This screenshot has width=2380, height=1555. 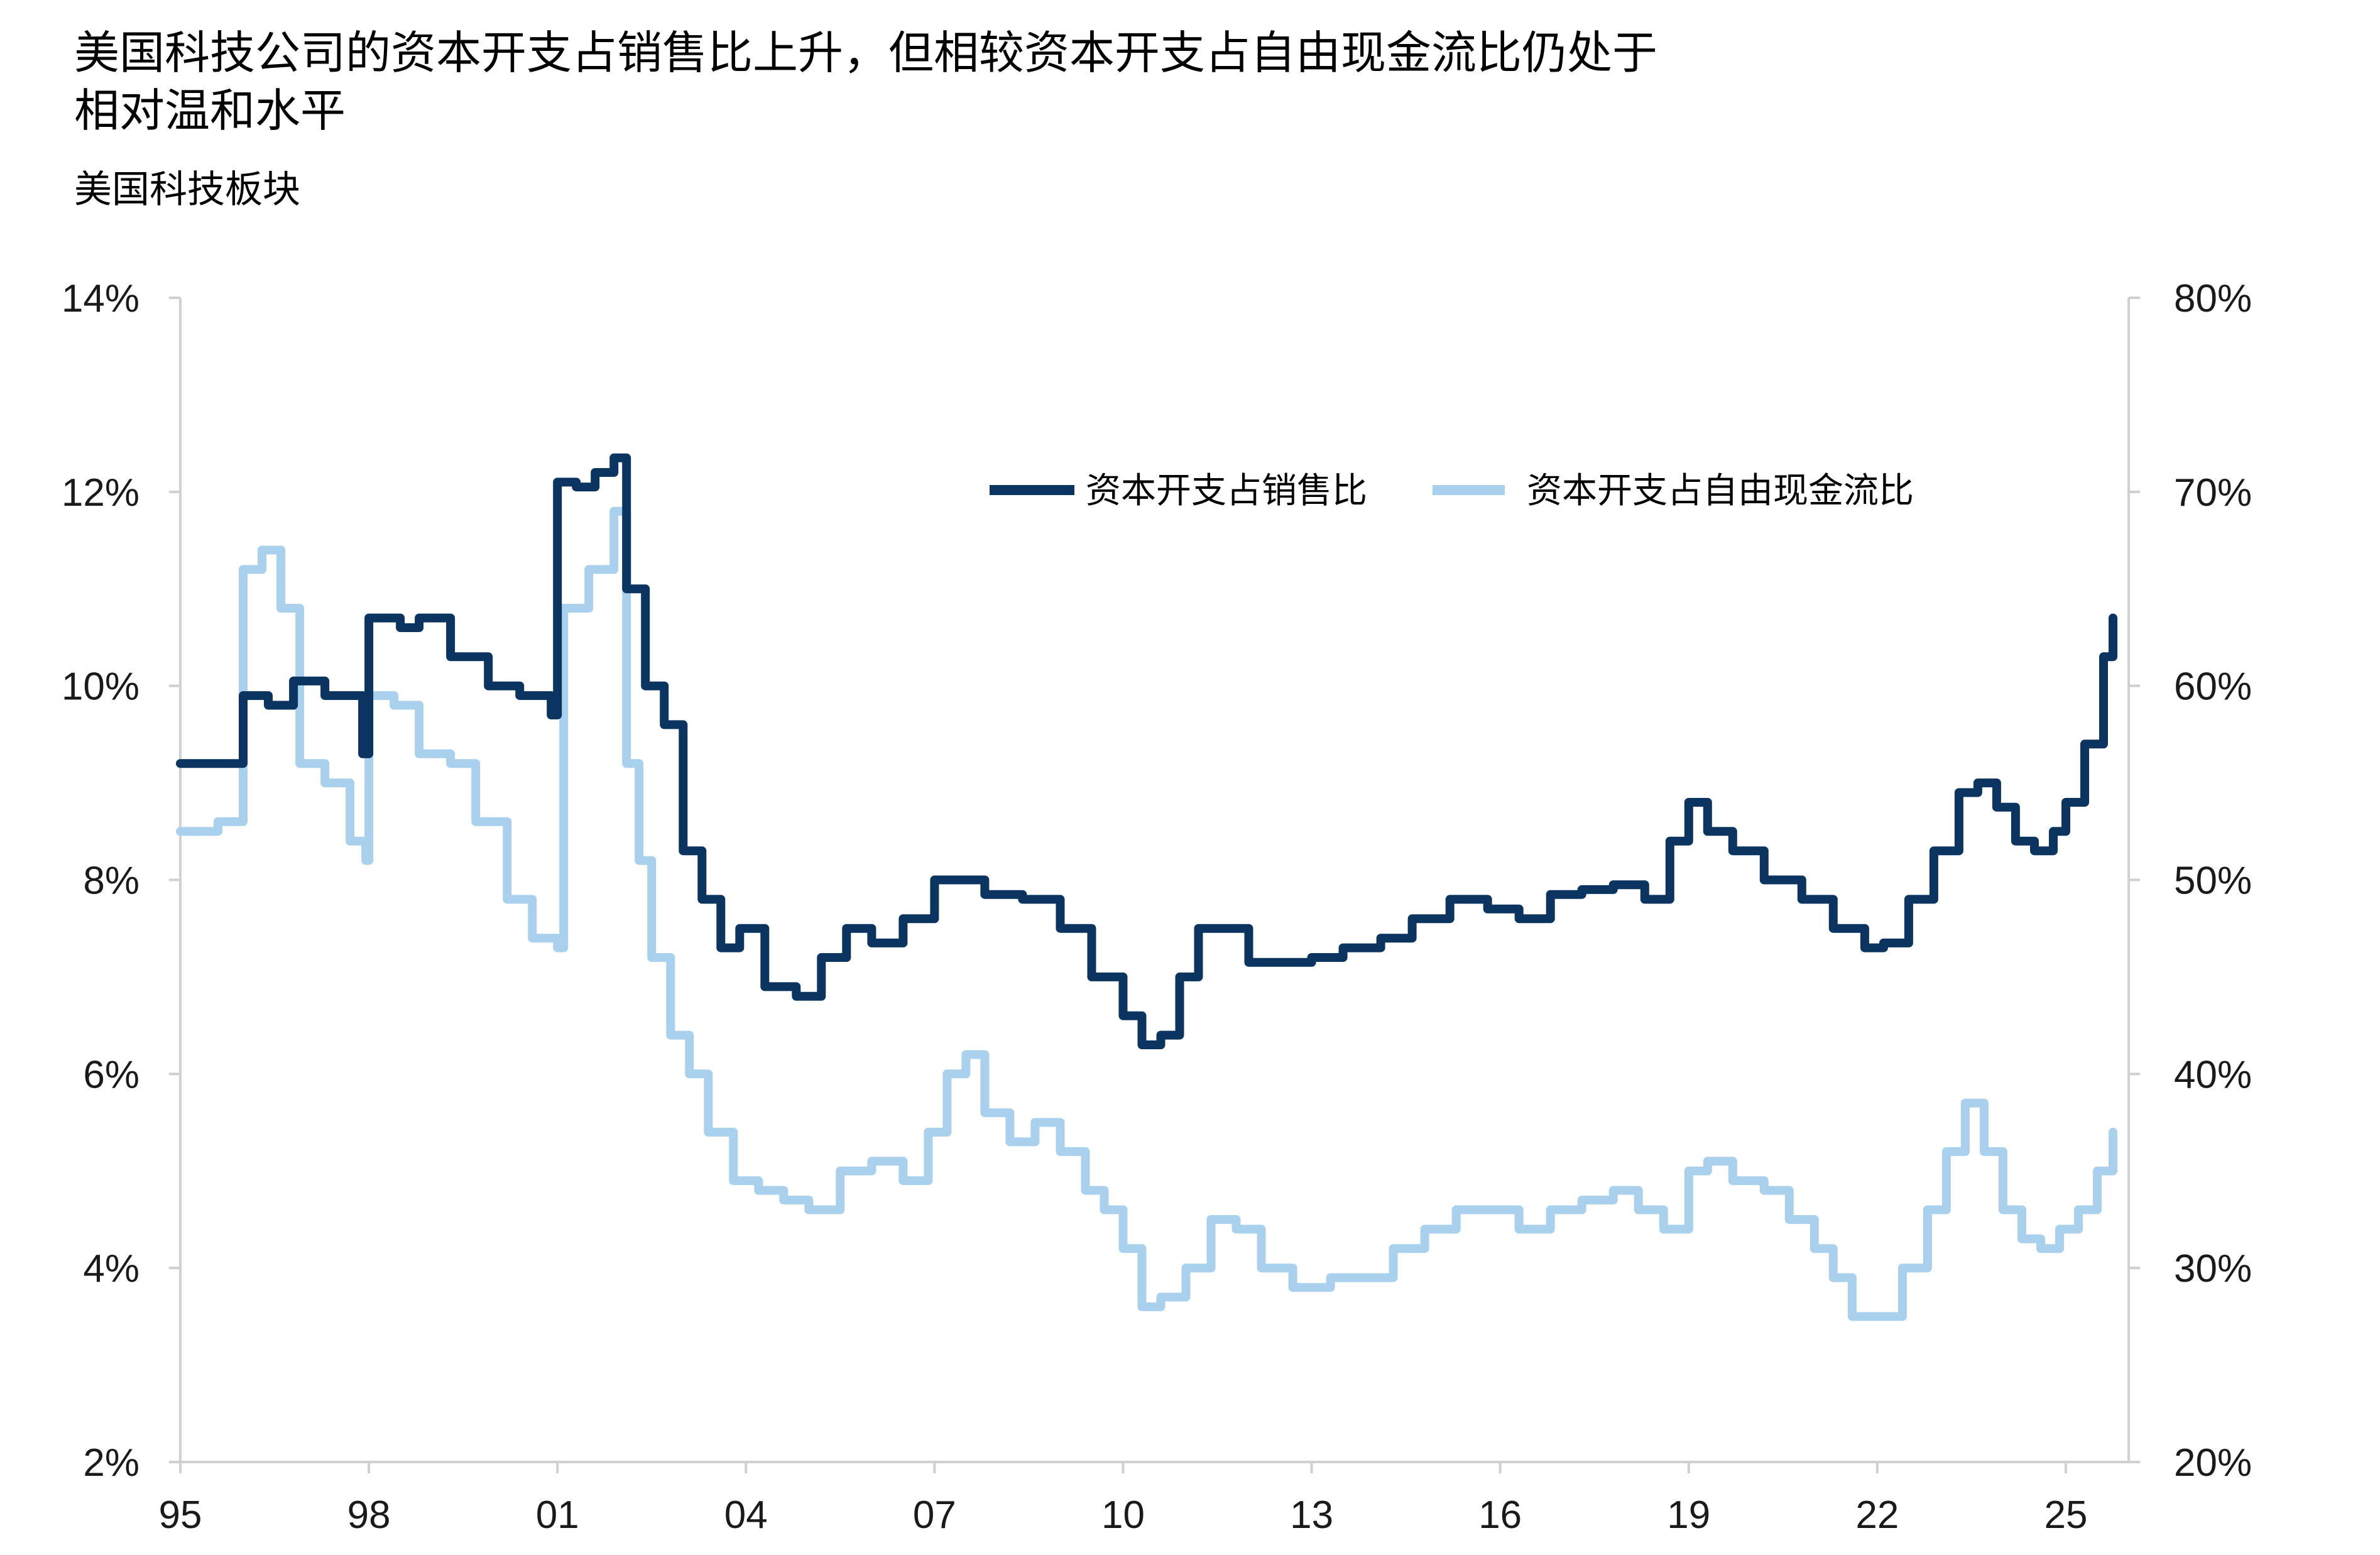 What do you see at coordinates (100, 493) in the screenshot?
I see `left-y-tick-label: 12%` at bounding box center [100, 493].